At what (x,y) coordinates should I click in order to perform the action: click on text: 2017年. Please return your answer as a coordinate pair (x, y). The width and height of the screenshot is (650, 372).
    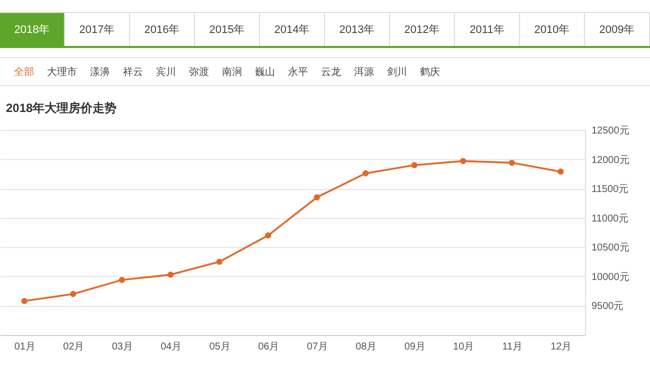
    Looking at the image, I should click on (97, 29).